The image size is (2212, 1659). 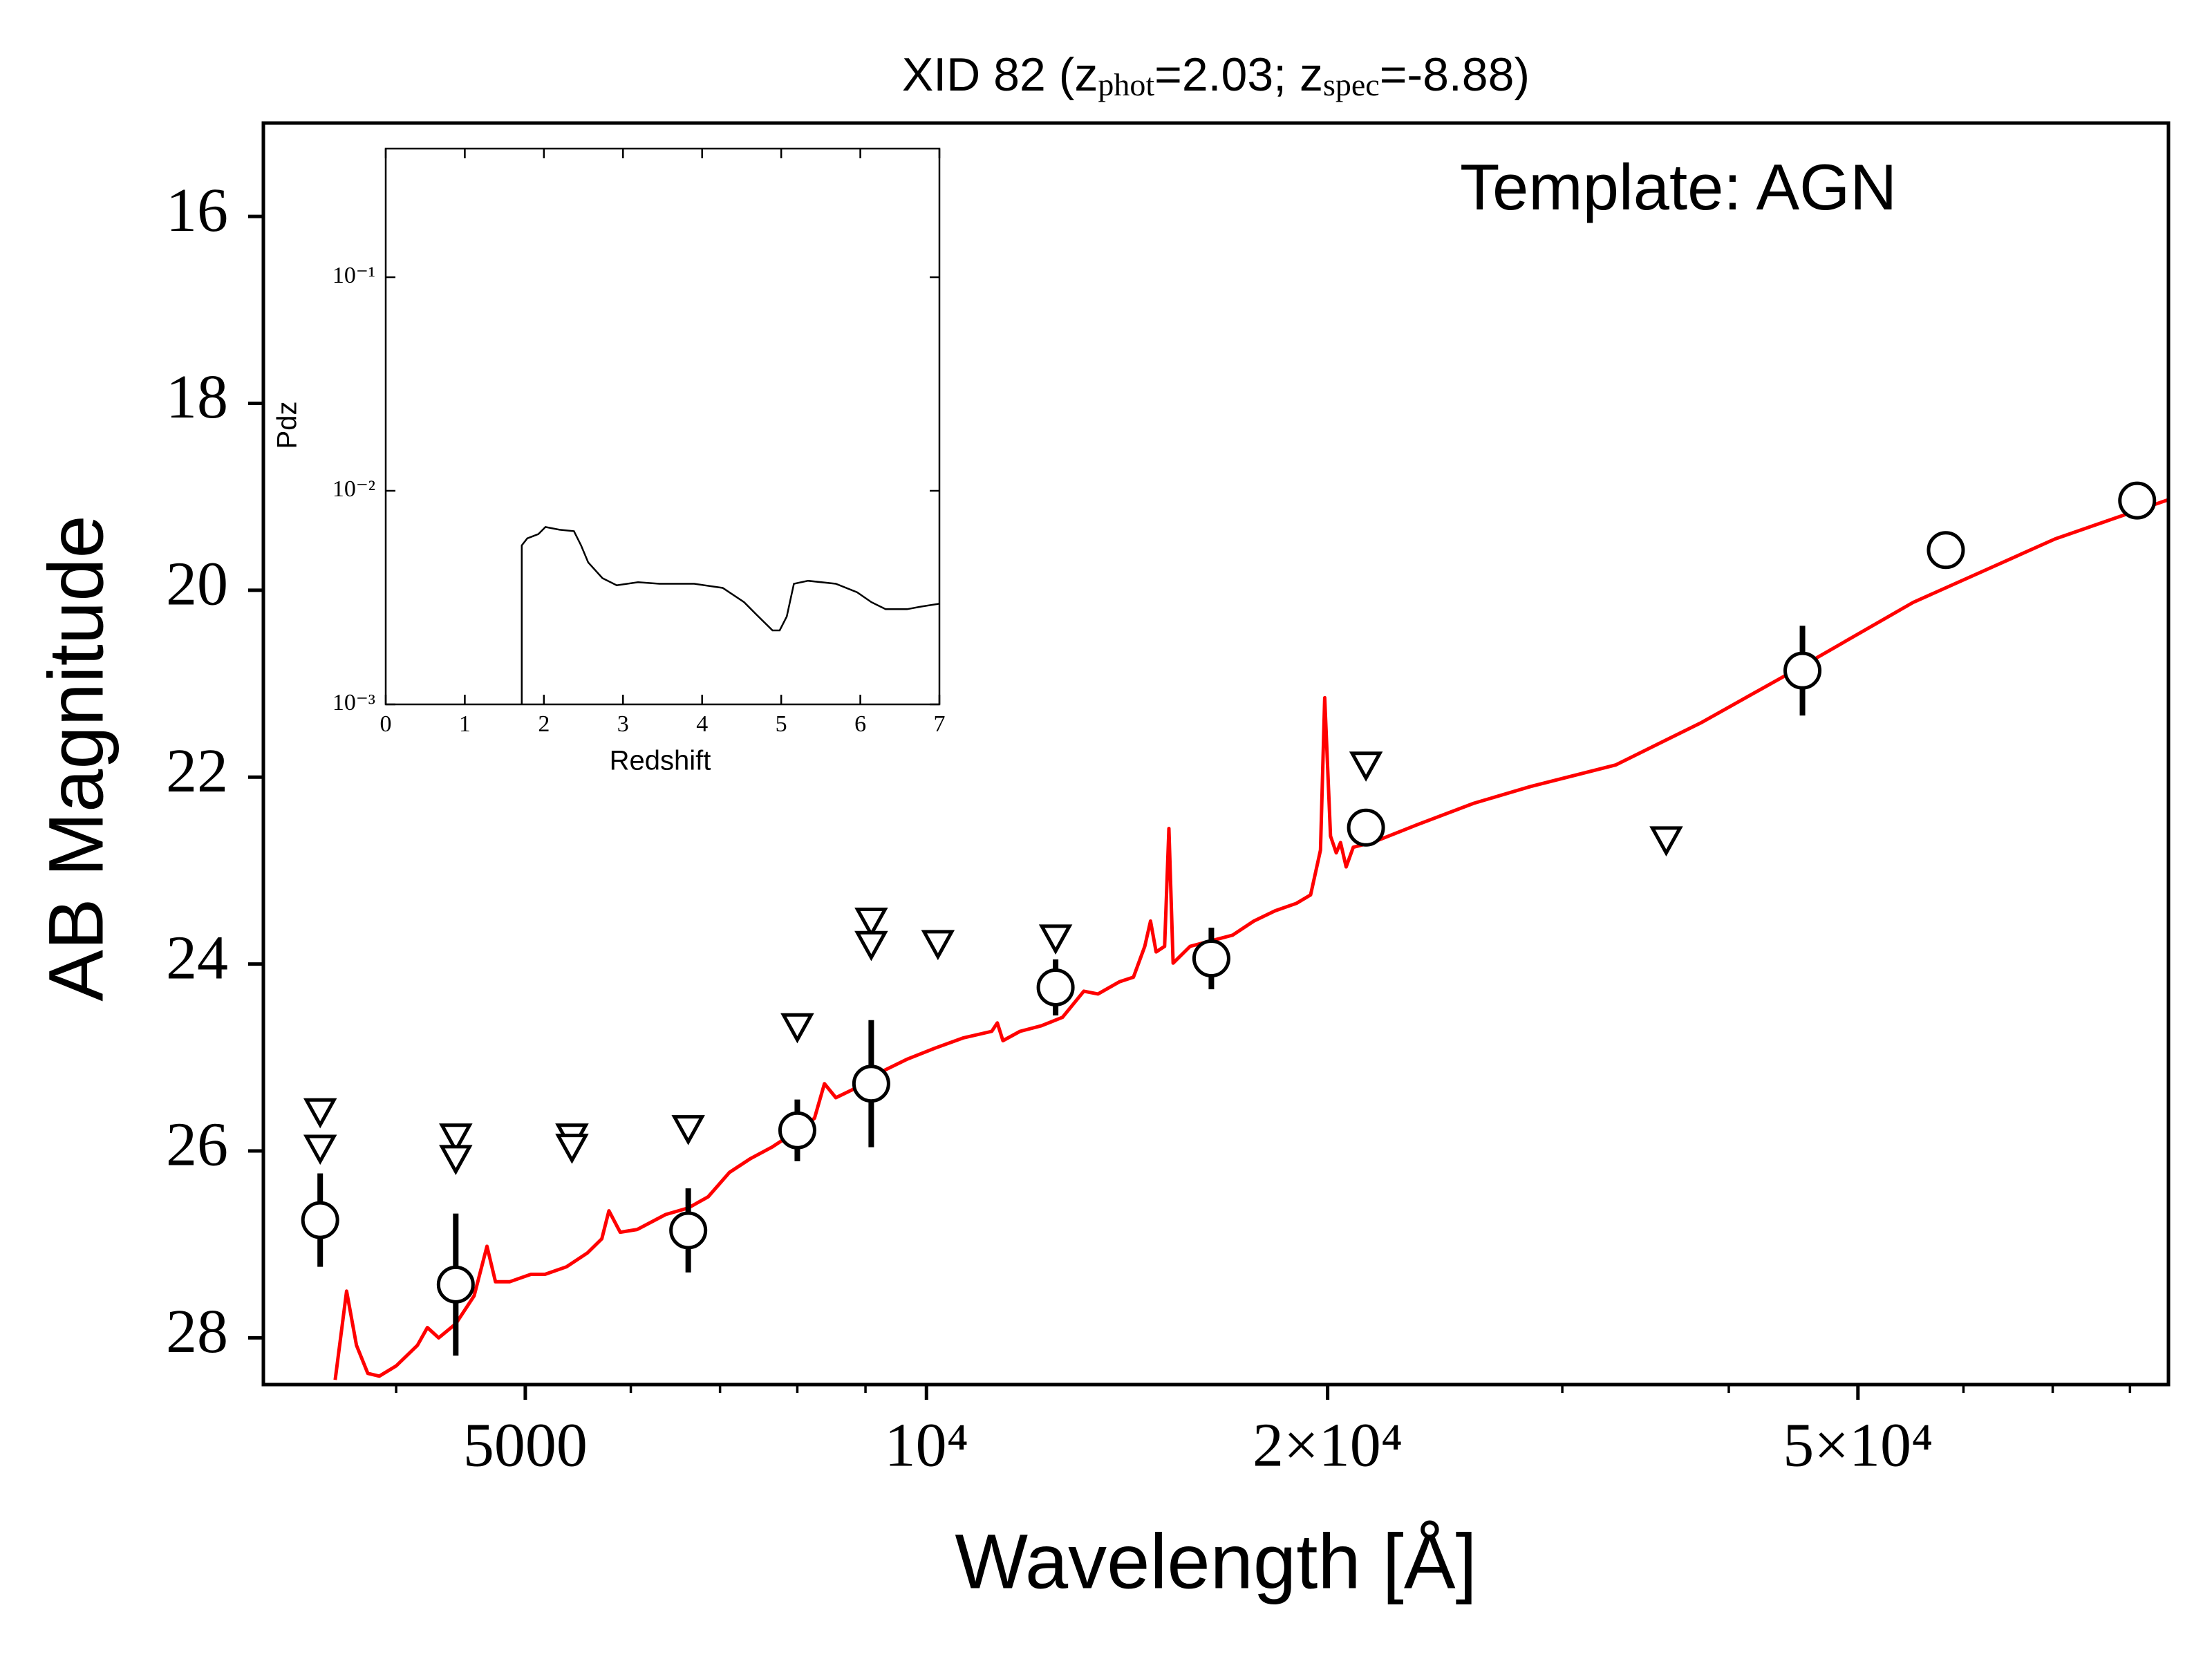 What do you see at coordinates (76, 758) in the screenshot?
I see `y-axis-label: AB Magnitude` at bounding box center [76, 758].